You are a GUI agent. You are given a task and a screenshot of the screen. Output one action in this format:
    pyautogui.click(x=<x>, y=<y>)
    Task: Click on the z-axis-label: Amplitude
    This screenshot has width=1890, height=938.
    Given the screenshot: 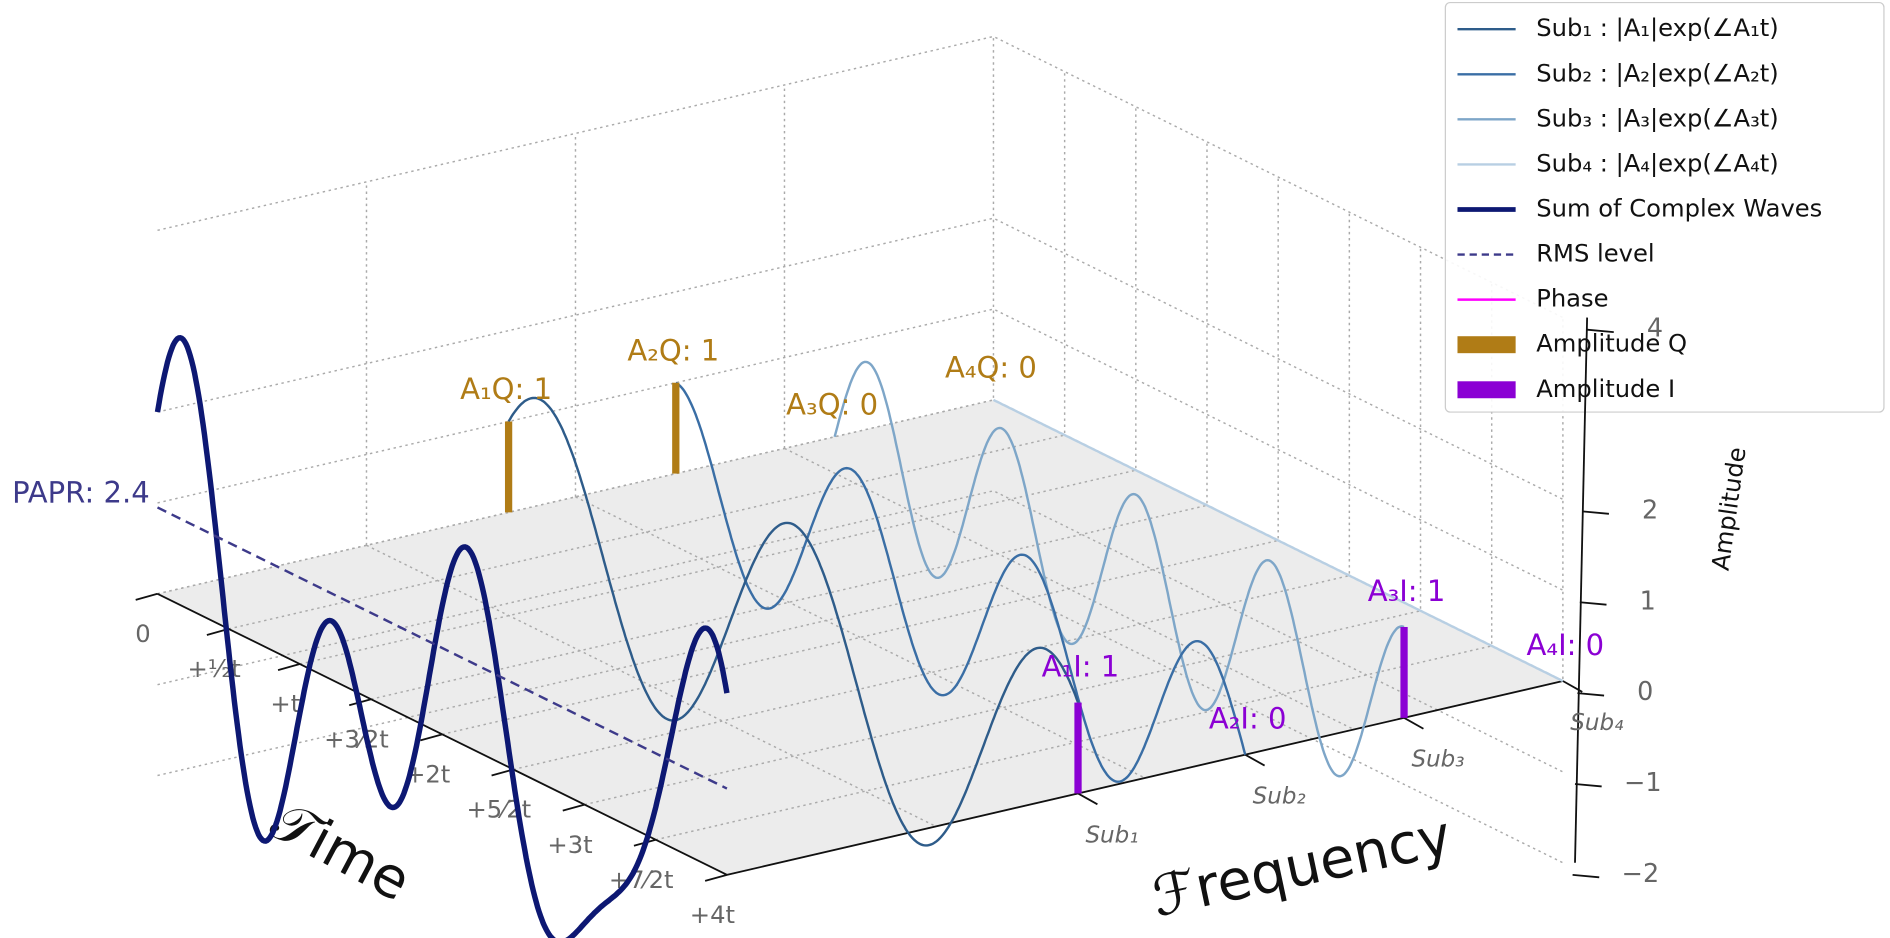 What is the action you would take?
    pyautogui.click(x=1729, y=508)
    